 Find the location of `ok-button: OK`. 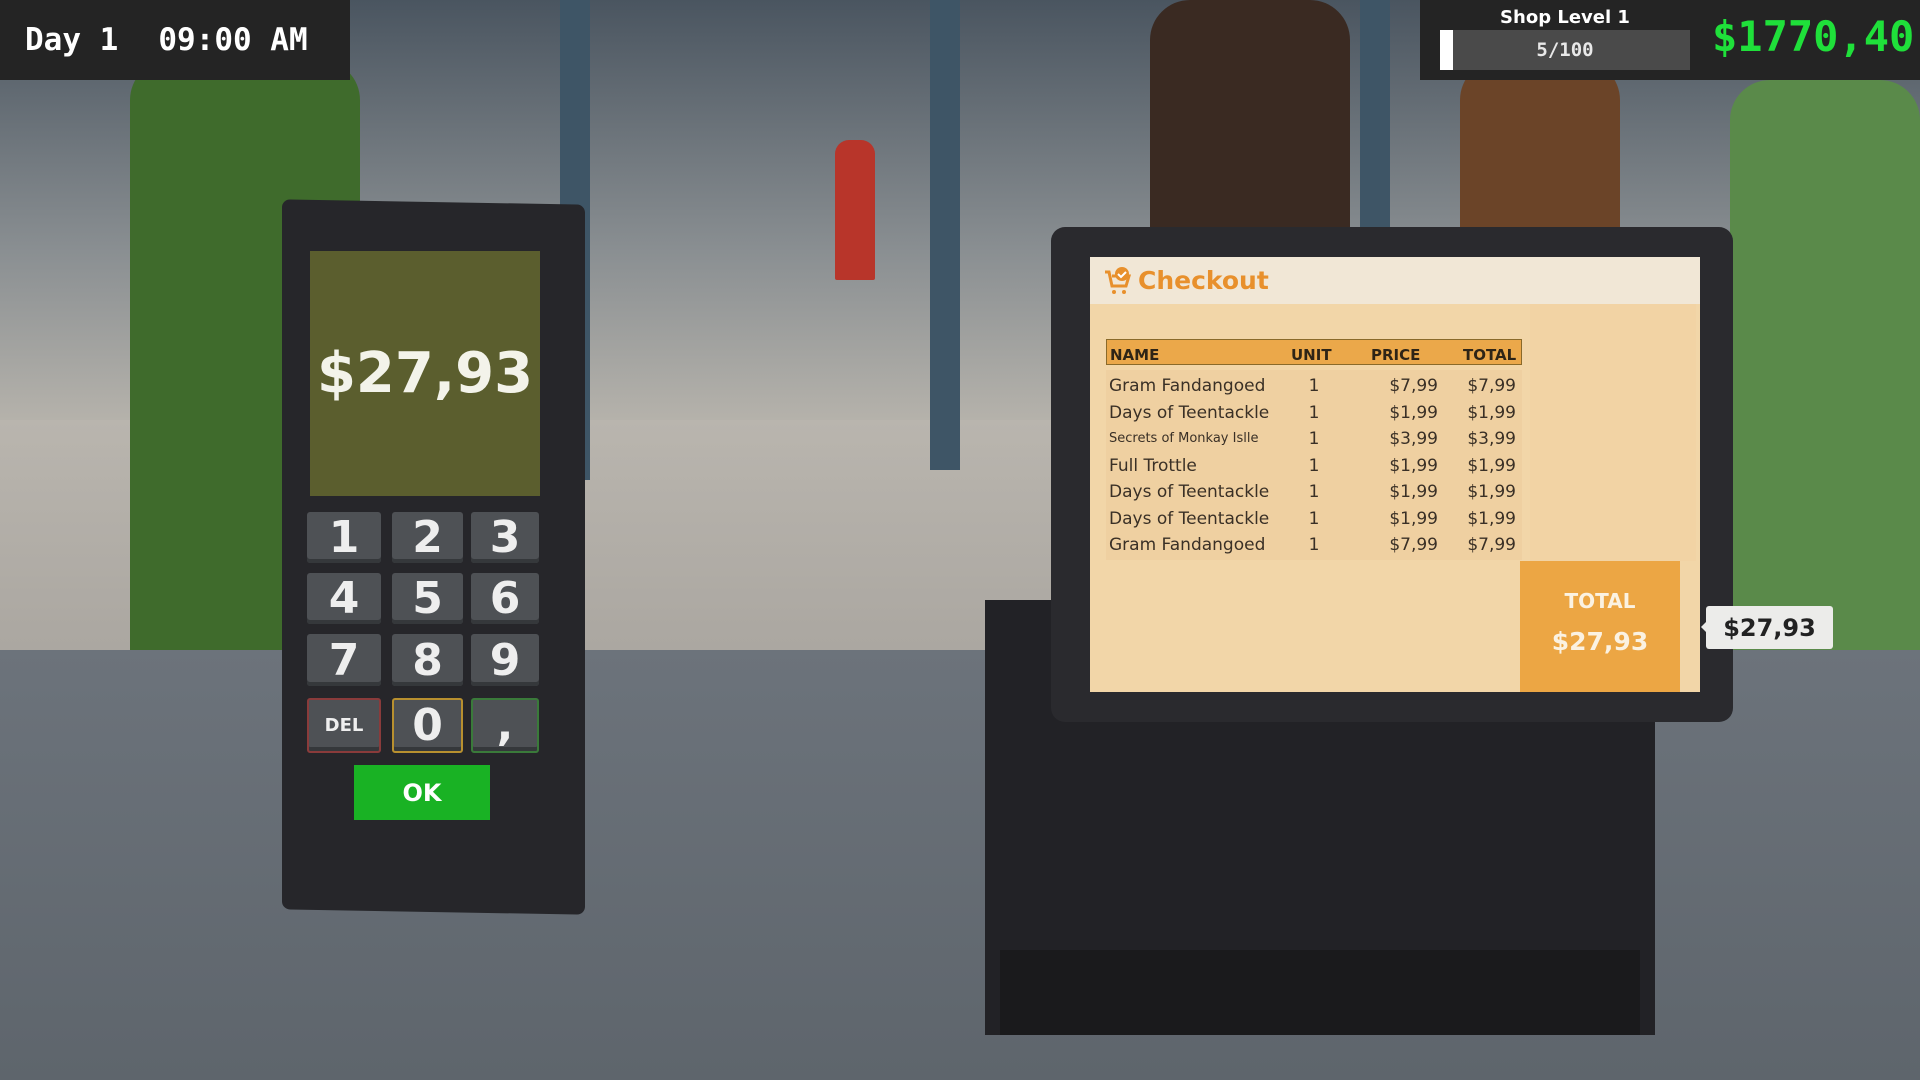

ok-button: OK is located at coordinates (422, 792).